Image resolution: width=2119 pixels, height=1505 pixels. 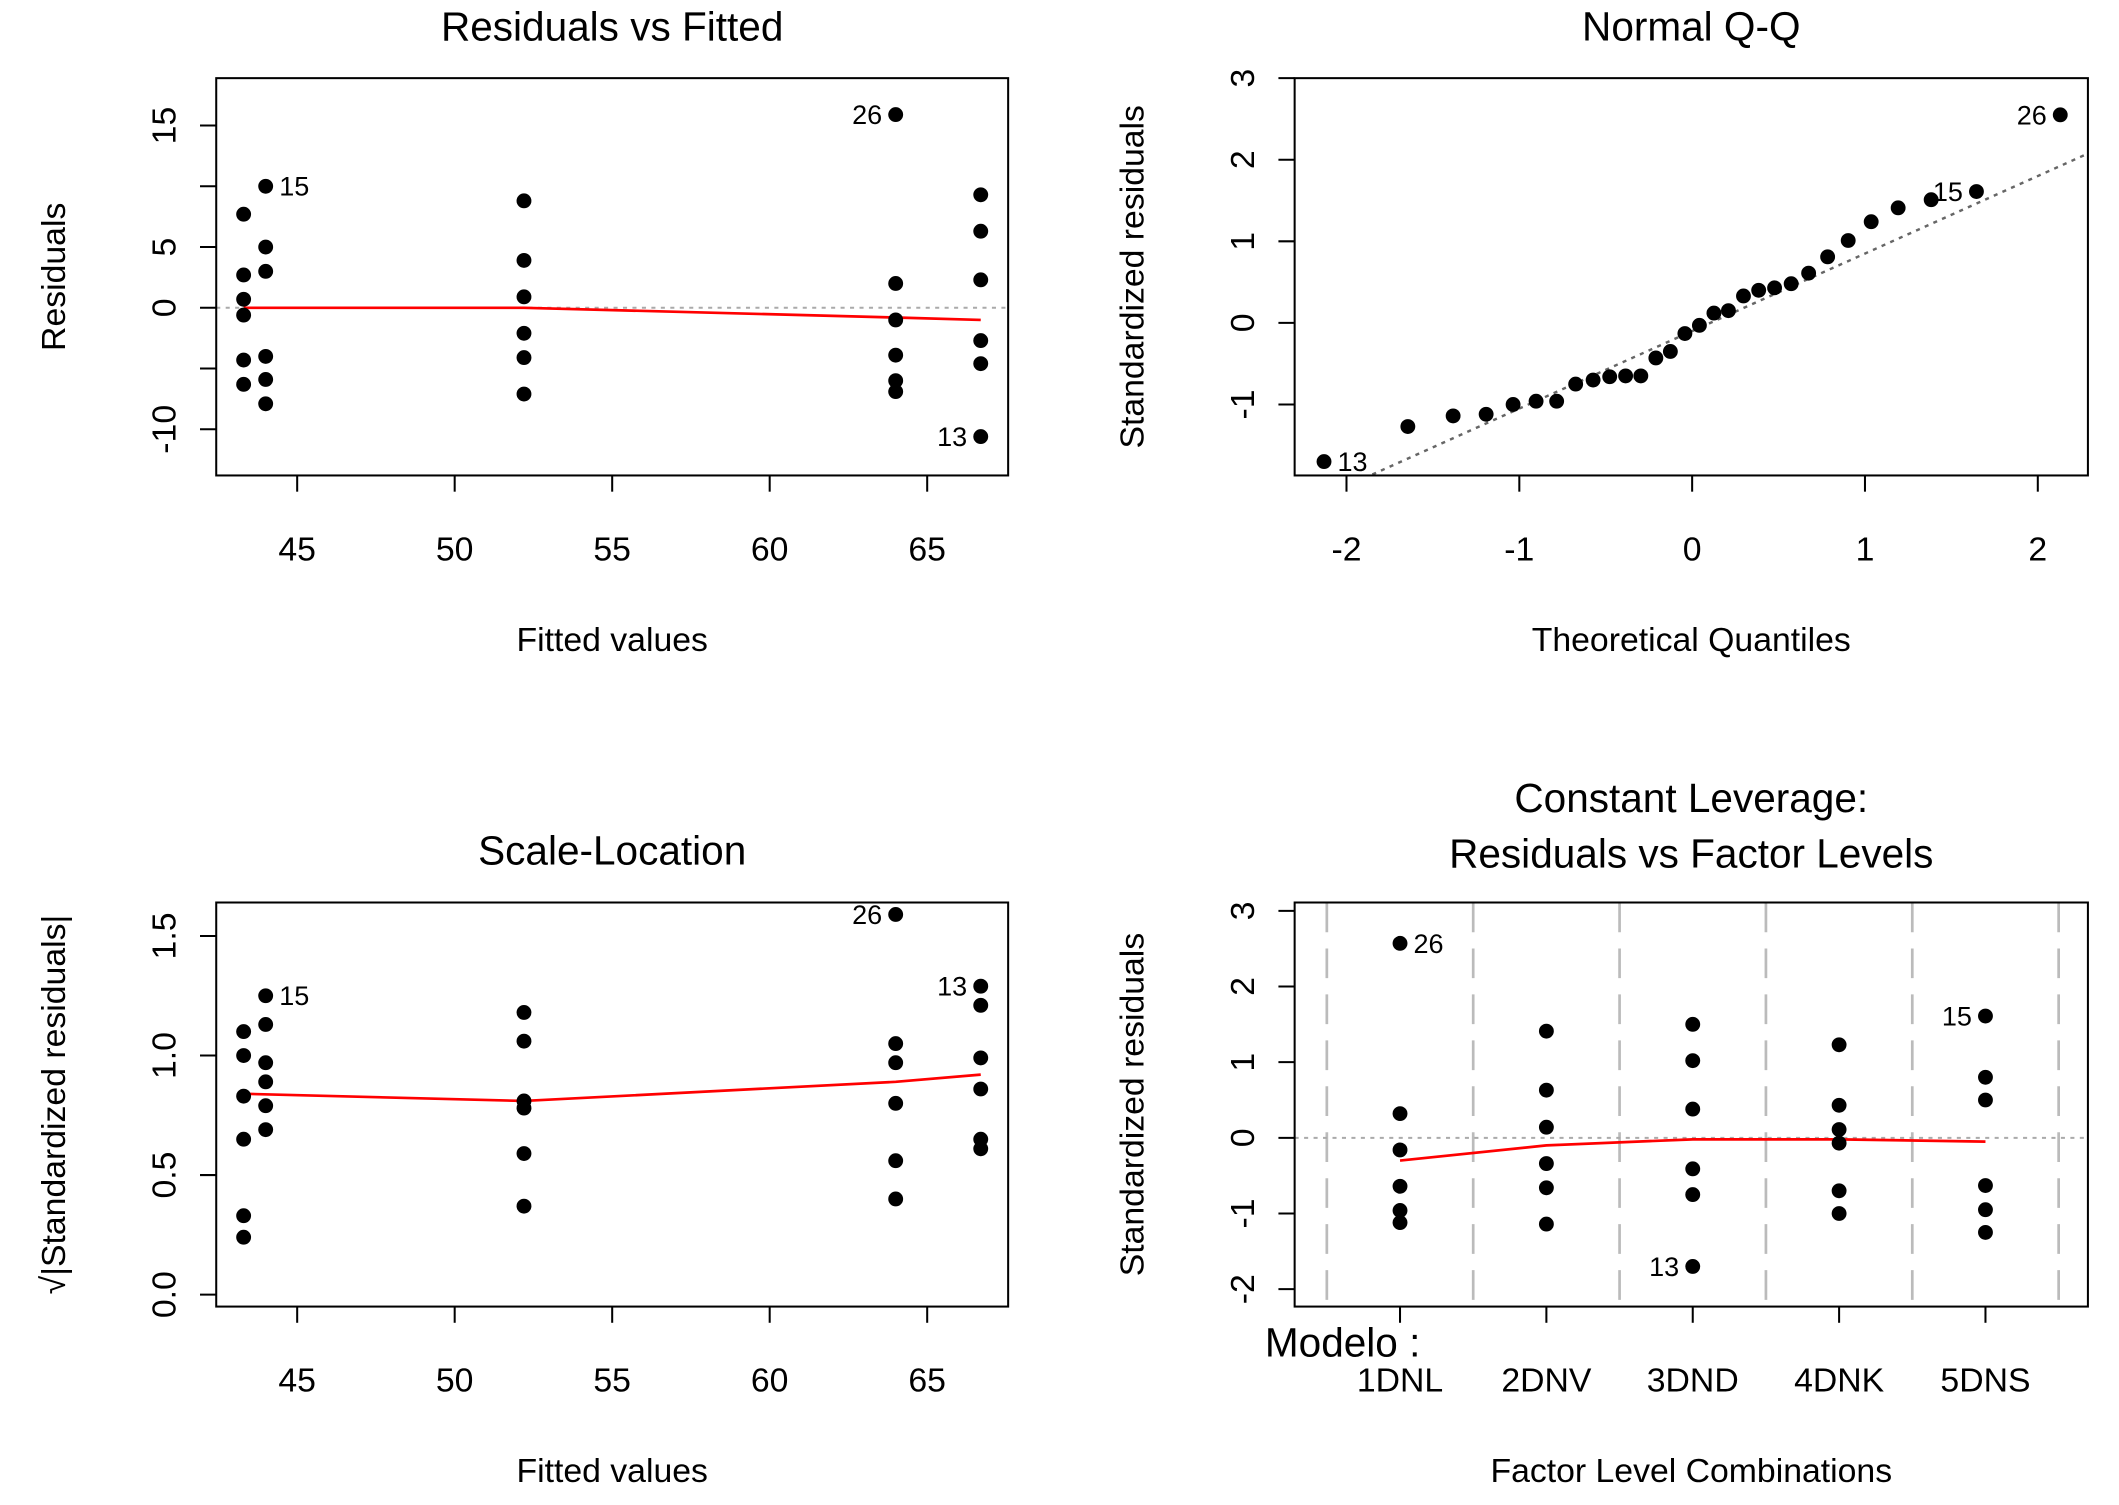 I want to click on y-tick-label: 1.0, so click(x=165, y=1055).